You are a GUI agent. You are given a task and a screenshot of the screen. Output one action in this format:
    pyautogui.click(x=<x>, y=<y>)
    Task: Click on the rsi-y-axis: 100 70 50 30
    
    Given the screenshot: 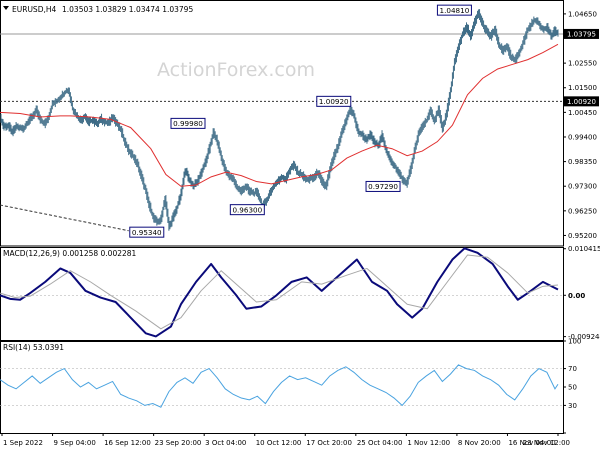 What is the action you would take?
    pyautogui.click(x=572, y=386)
    